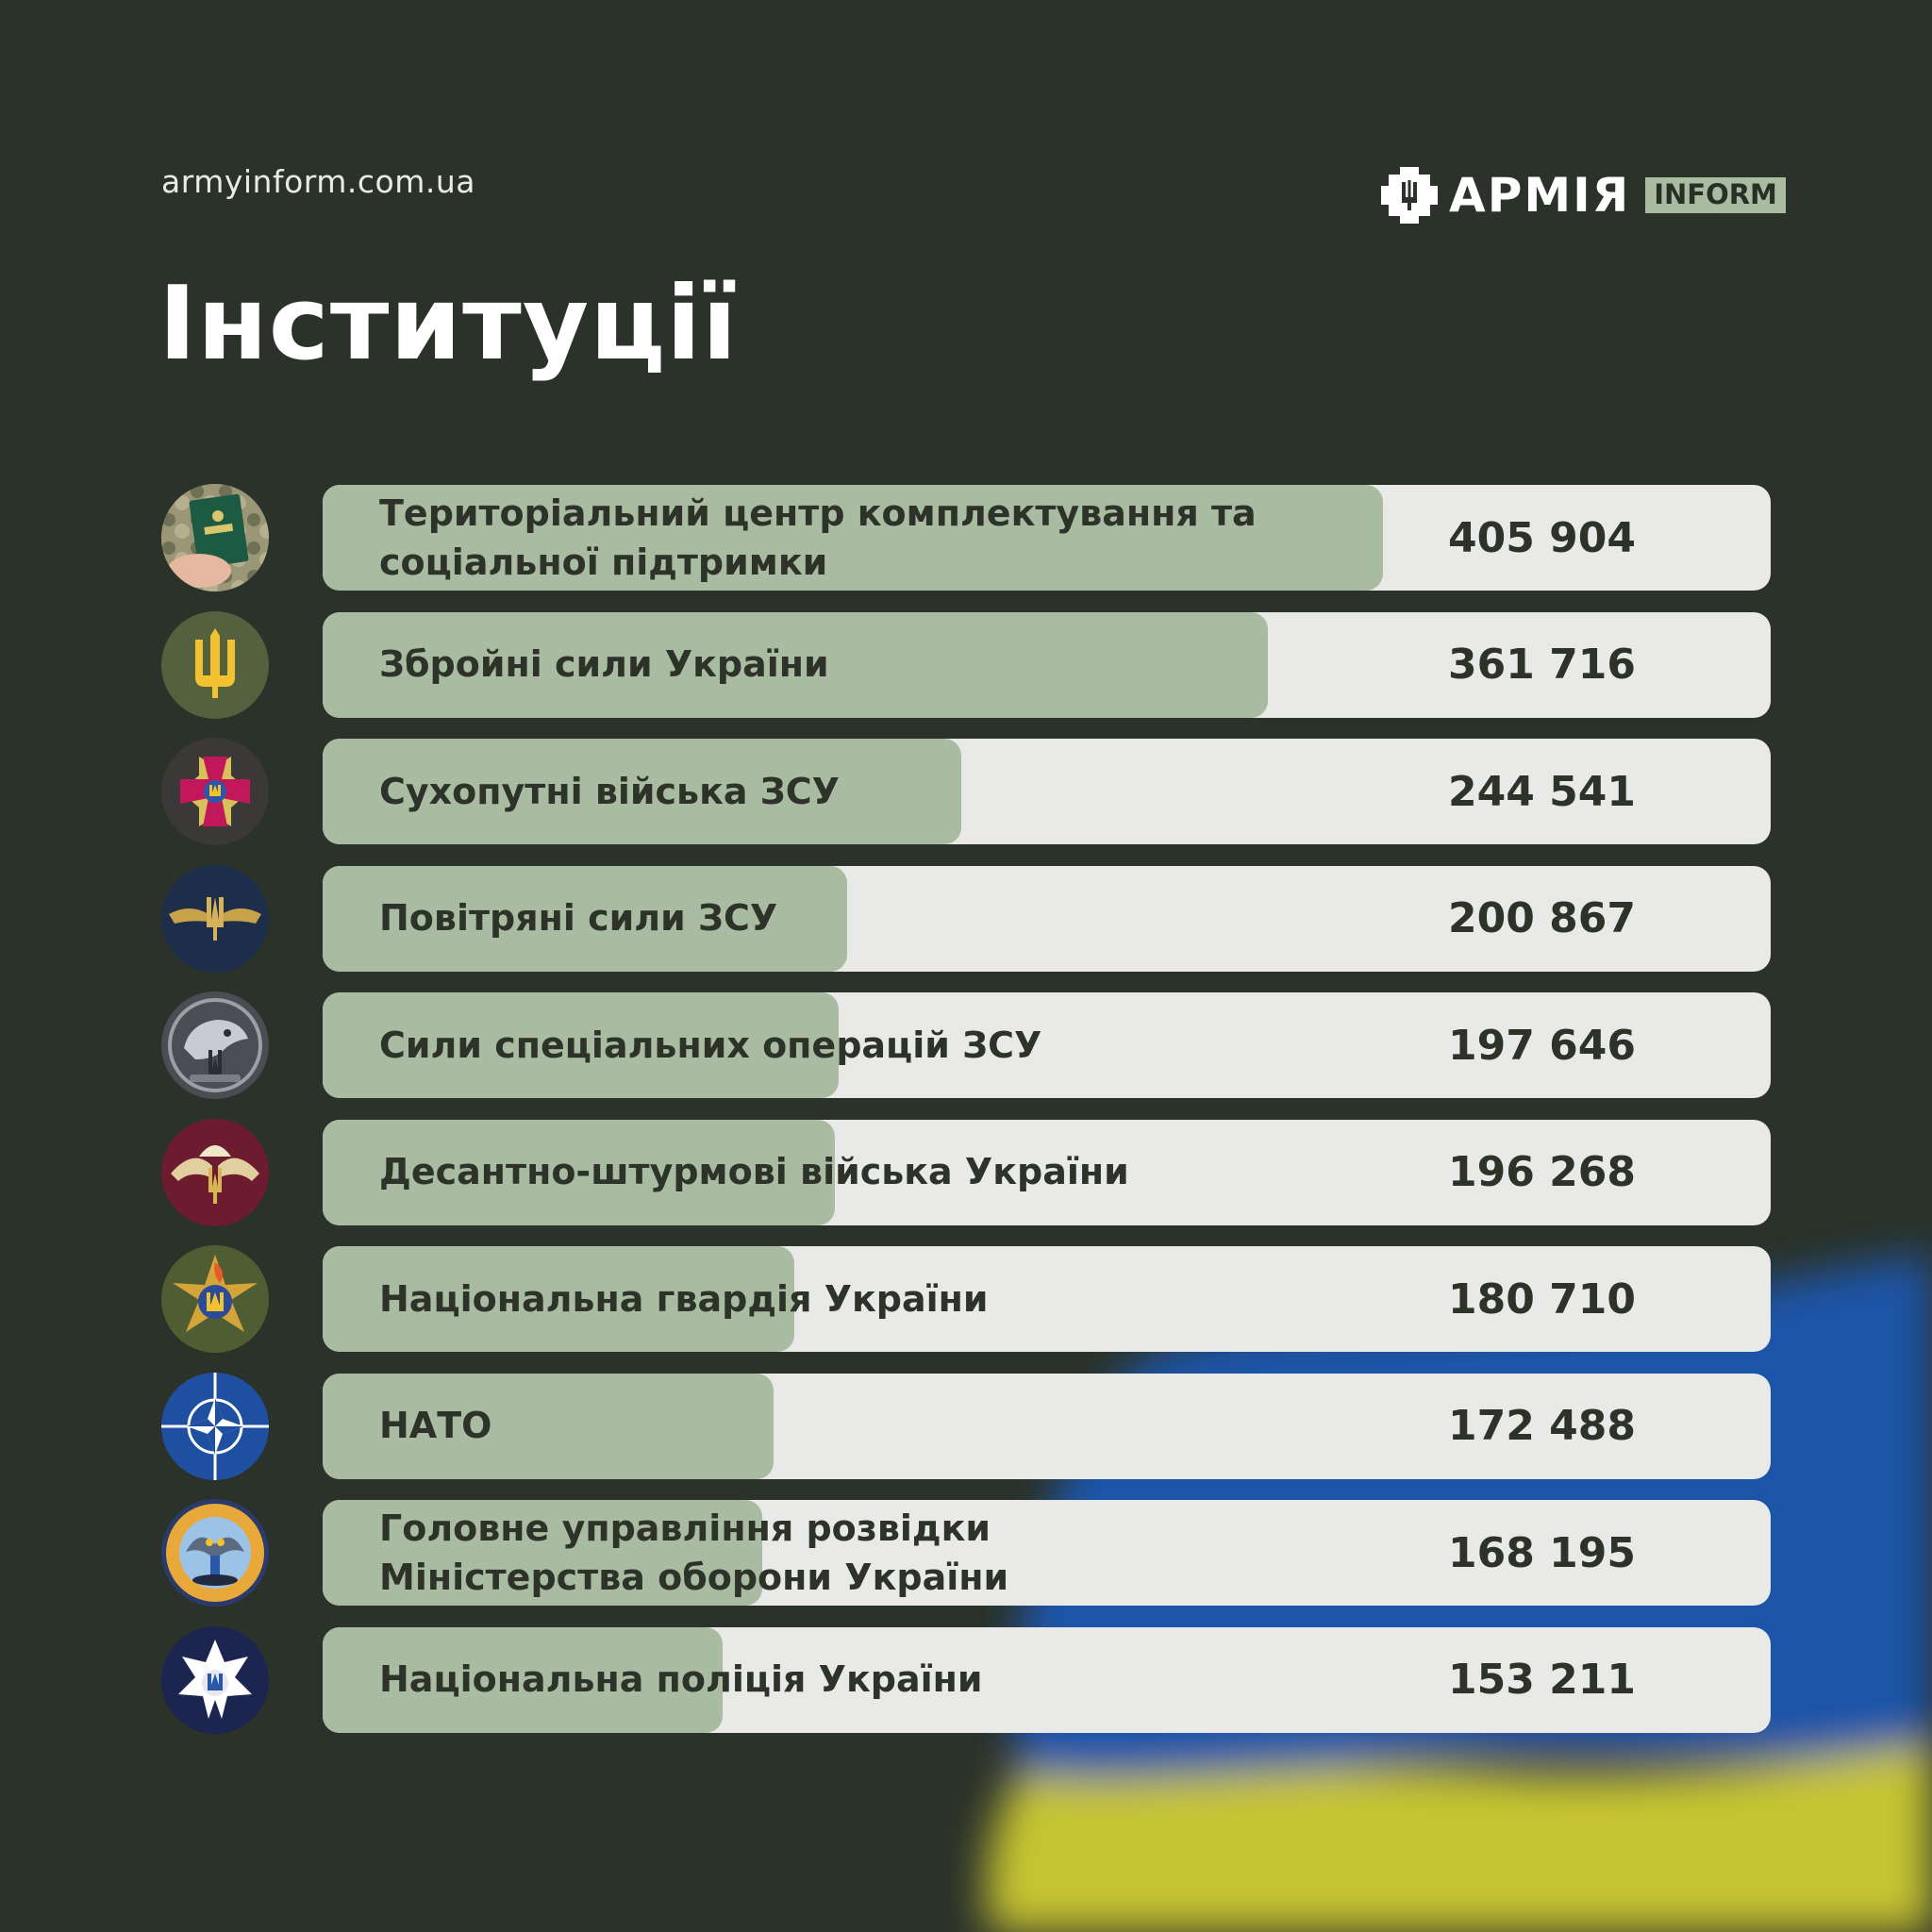  What do you see at coordinates (215, 538) in the screenshot?
I see `military-id-icon` at bounding box center [215, 538].